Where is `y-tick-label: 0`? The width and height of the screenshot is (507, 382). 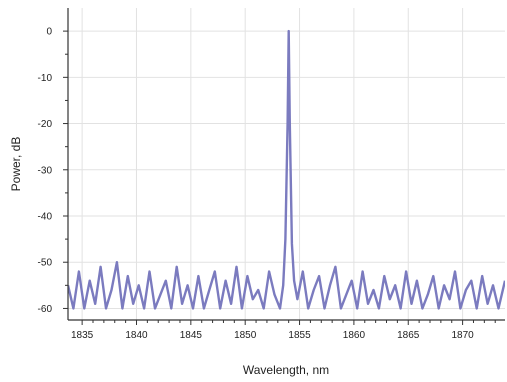 y-tick-label: 0 is located at coordinates (49, 32).